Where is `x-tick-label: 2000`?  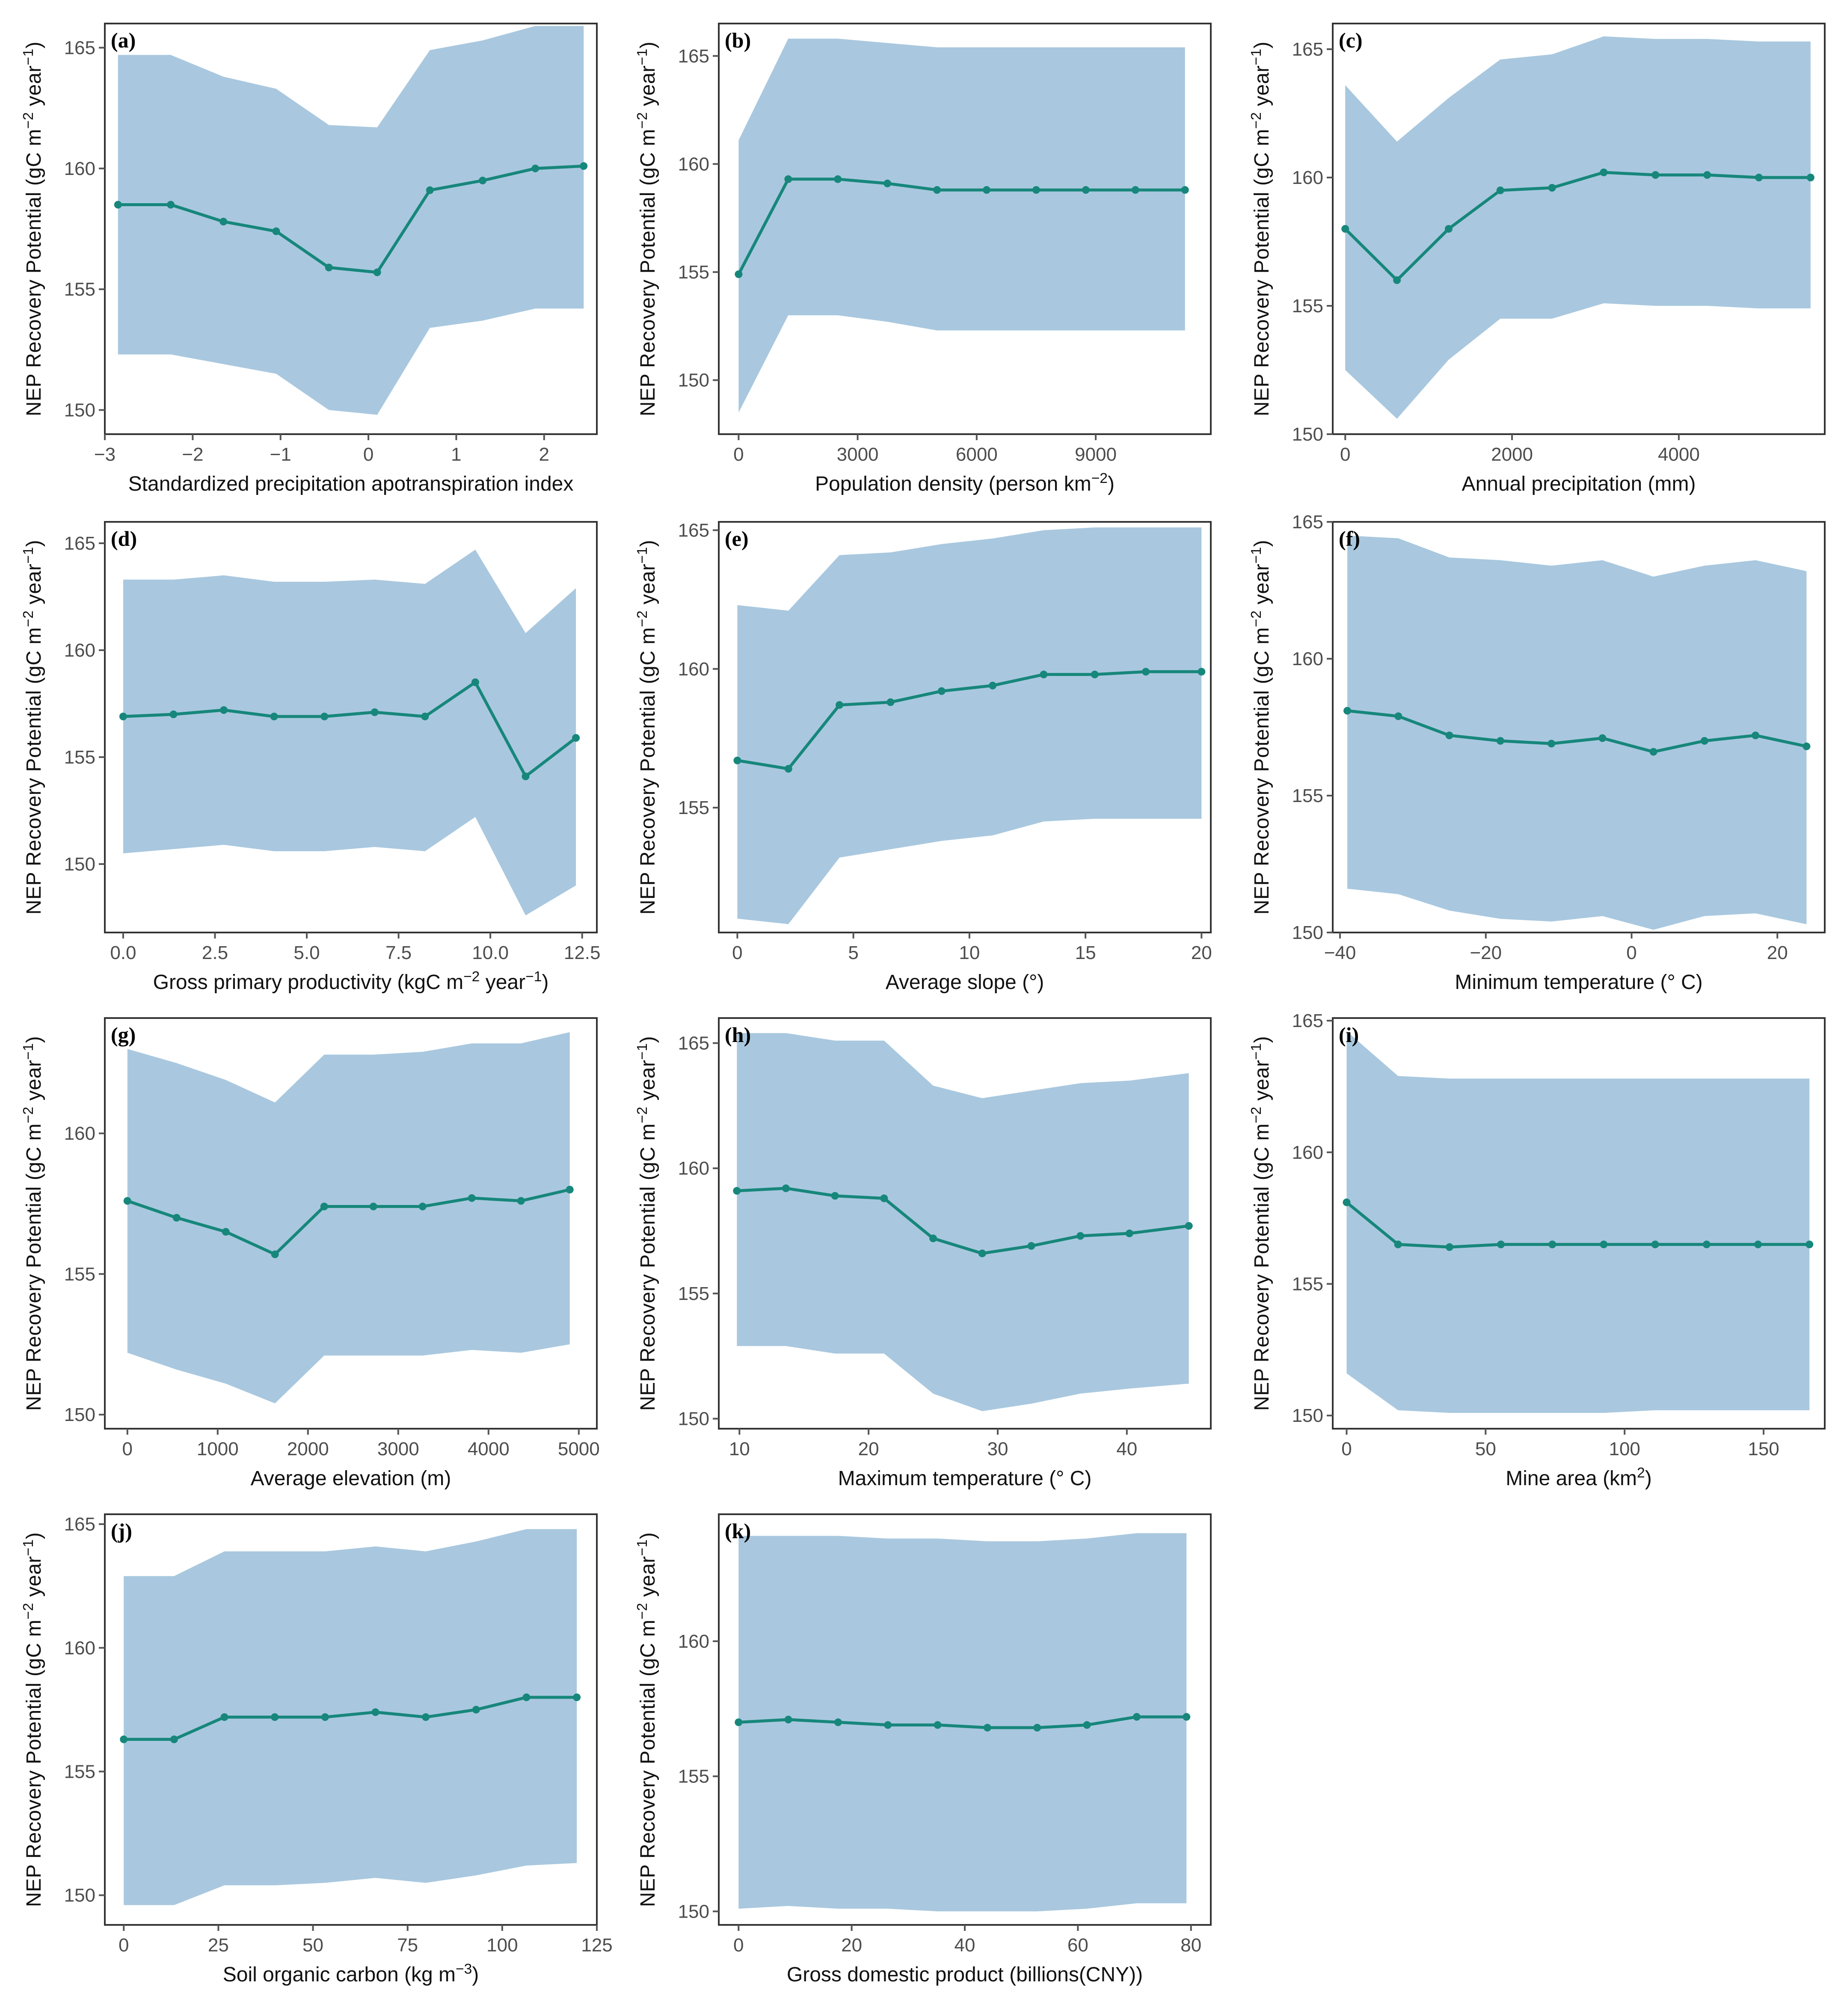
x-tick-label: 2000 is located at coordinates (308, 1449).